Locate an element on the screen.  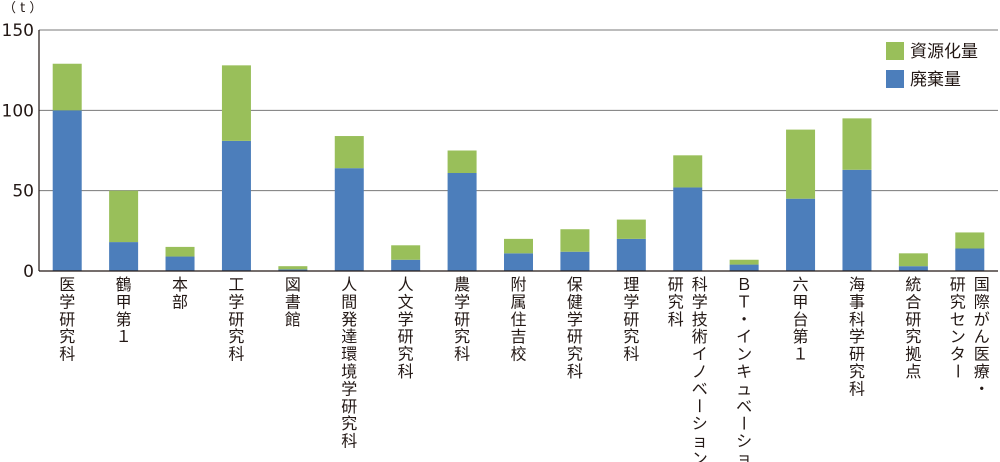
category-label-char: ー is located at coordinates (743, 423).